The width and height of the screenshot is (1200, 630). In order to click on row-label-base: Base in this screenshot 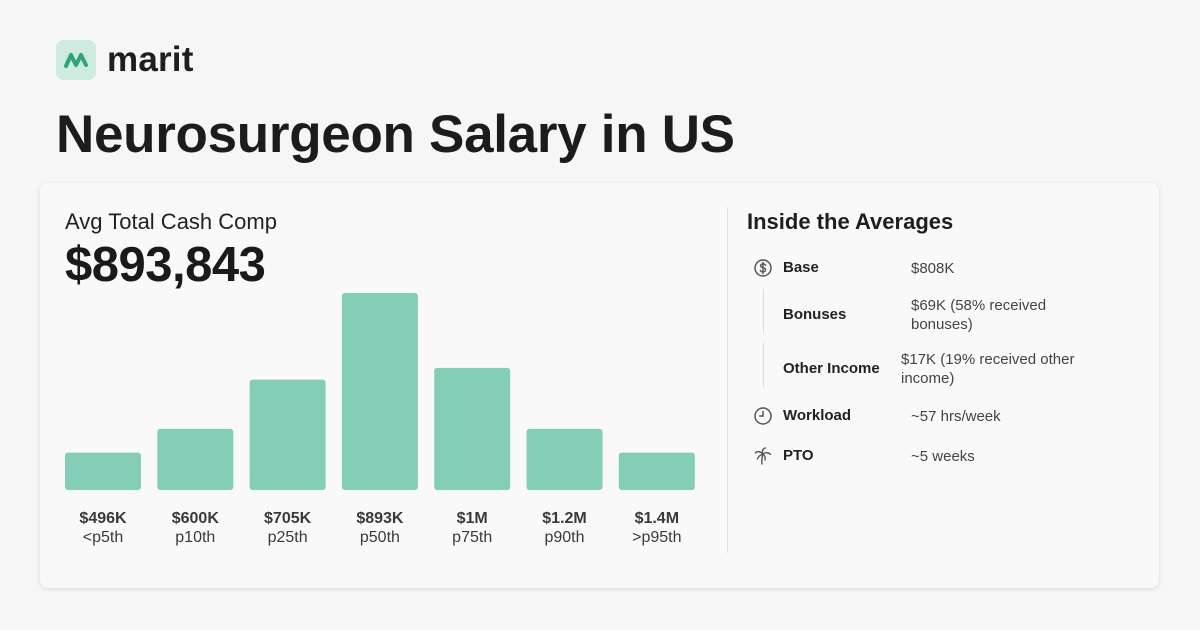, I will do `click(801, 267)`.